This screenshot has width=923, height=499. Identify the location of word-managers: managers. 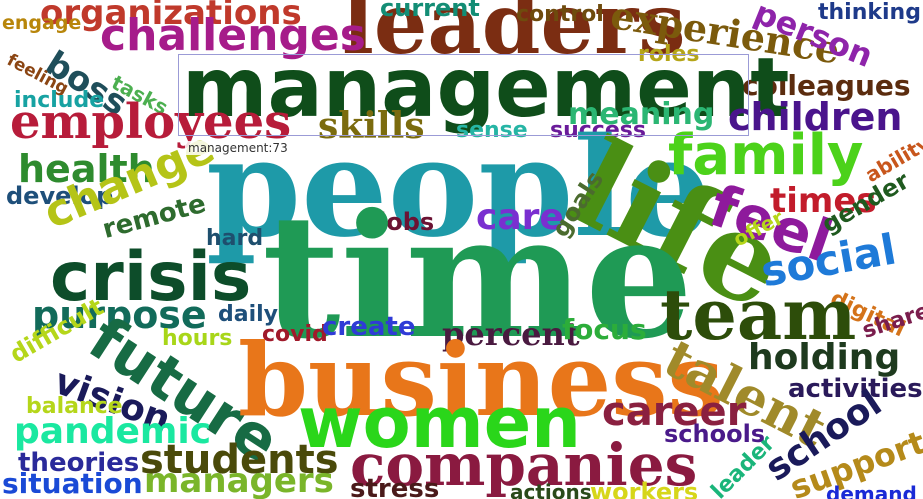
(239, 480).